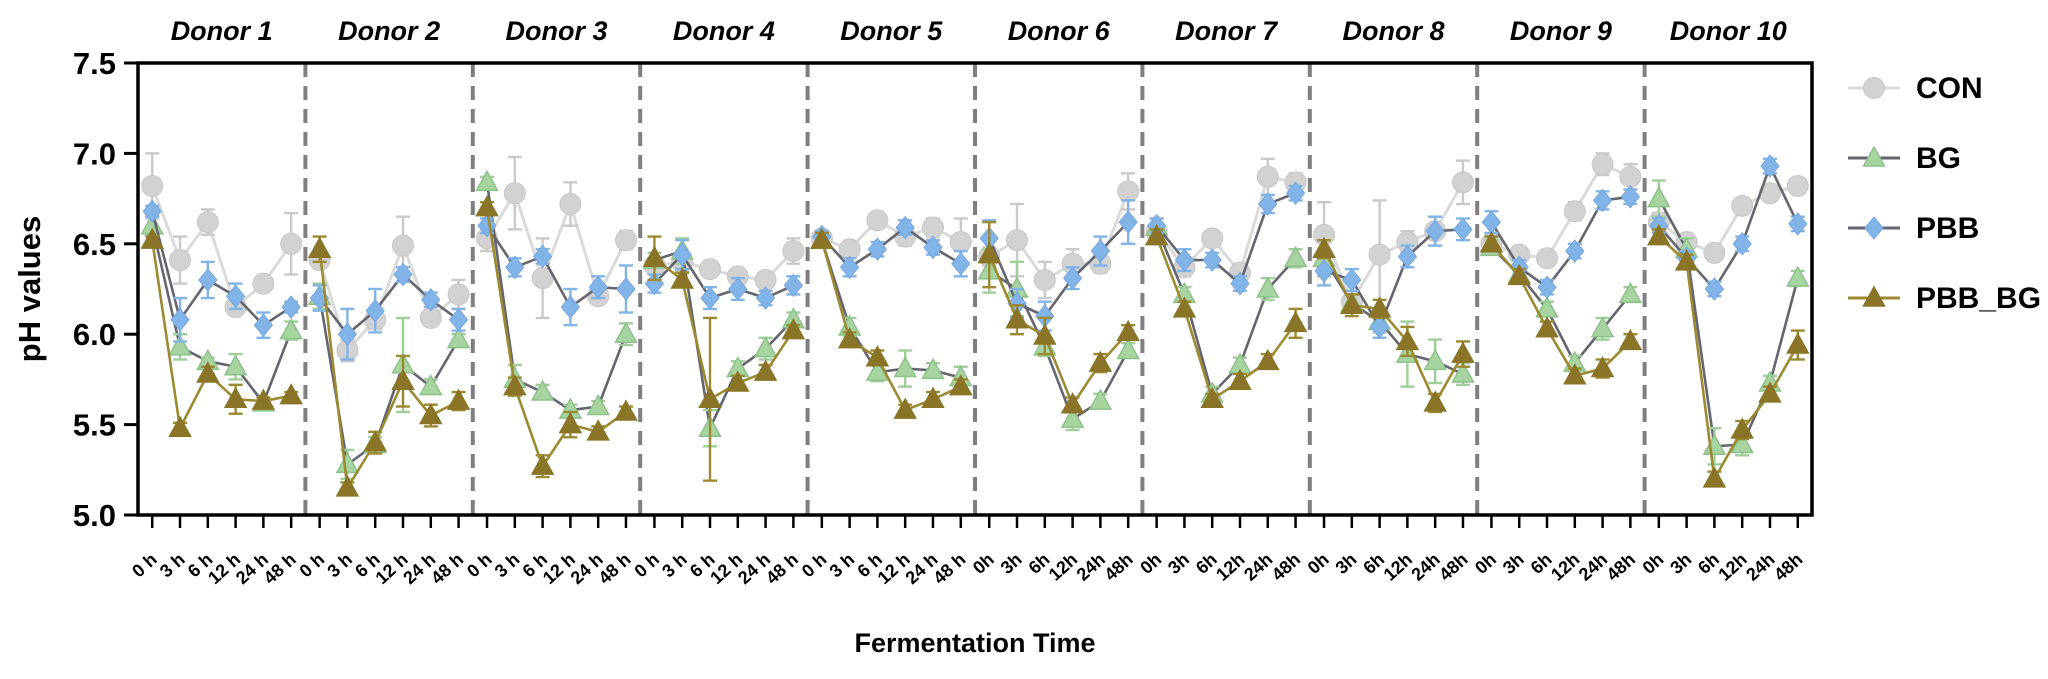  I want to click on panel-title: Donor 7, so click(1227, 31).